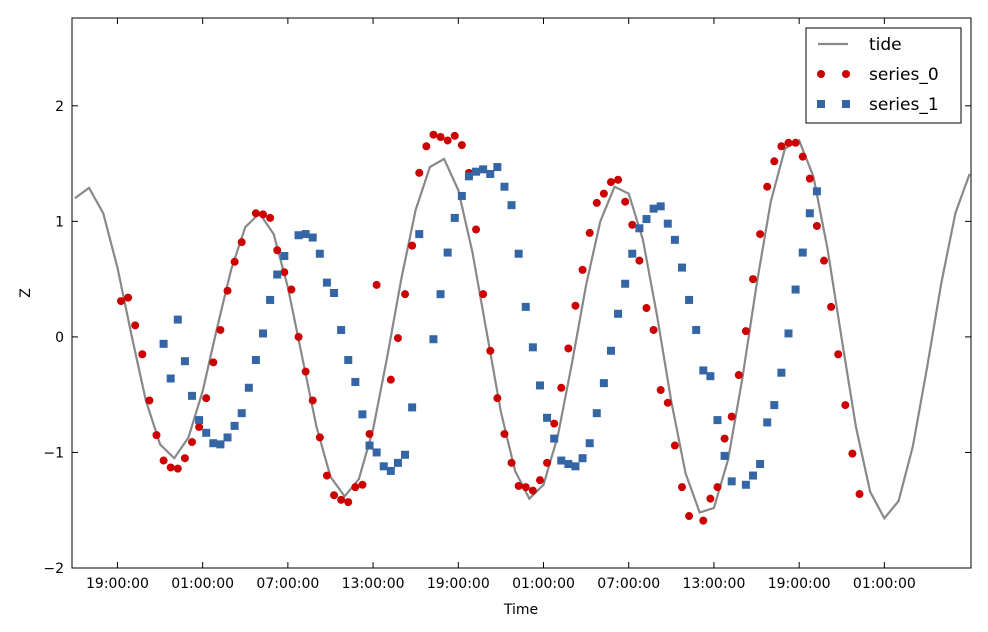  I want to click on x-axis-label: Time, so click(520, 610).